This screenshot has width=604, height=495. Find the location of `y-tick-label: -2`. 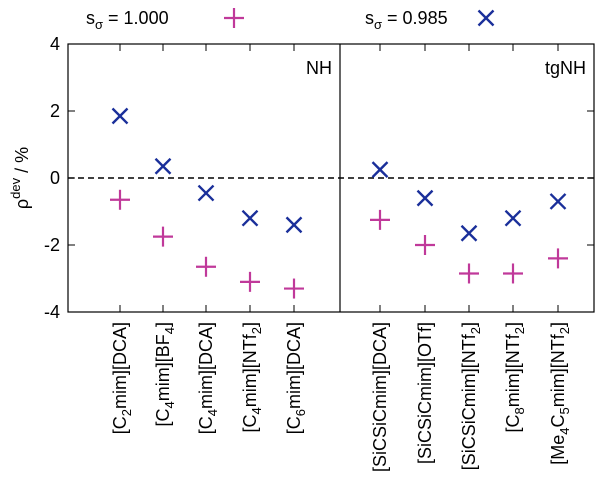

y-tick-label: -2 is located at coordinates (52, 245).